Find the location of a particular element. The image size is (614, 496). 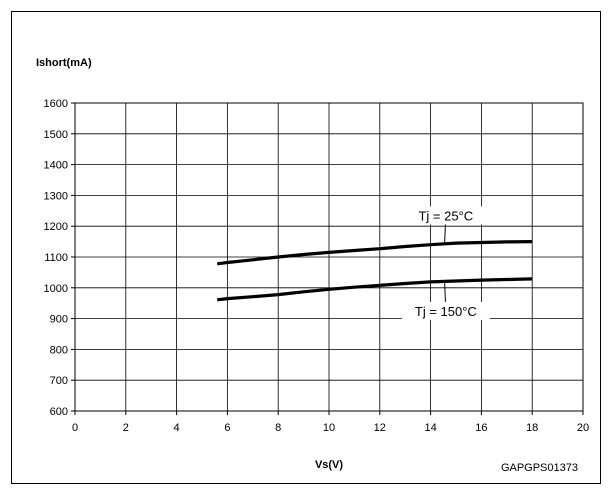

series-label: Tj = 25°C is located at coordinates (445, 215).